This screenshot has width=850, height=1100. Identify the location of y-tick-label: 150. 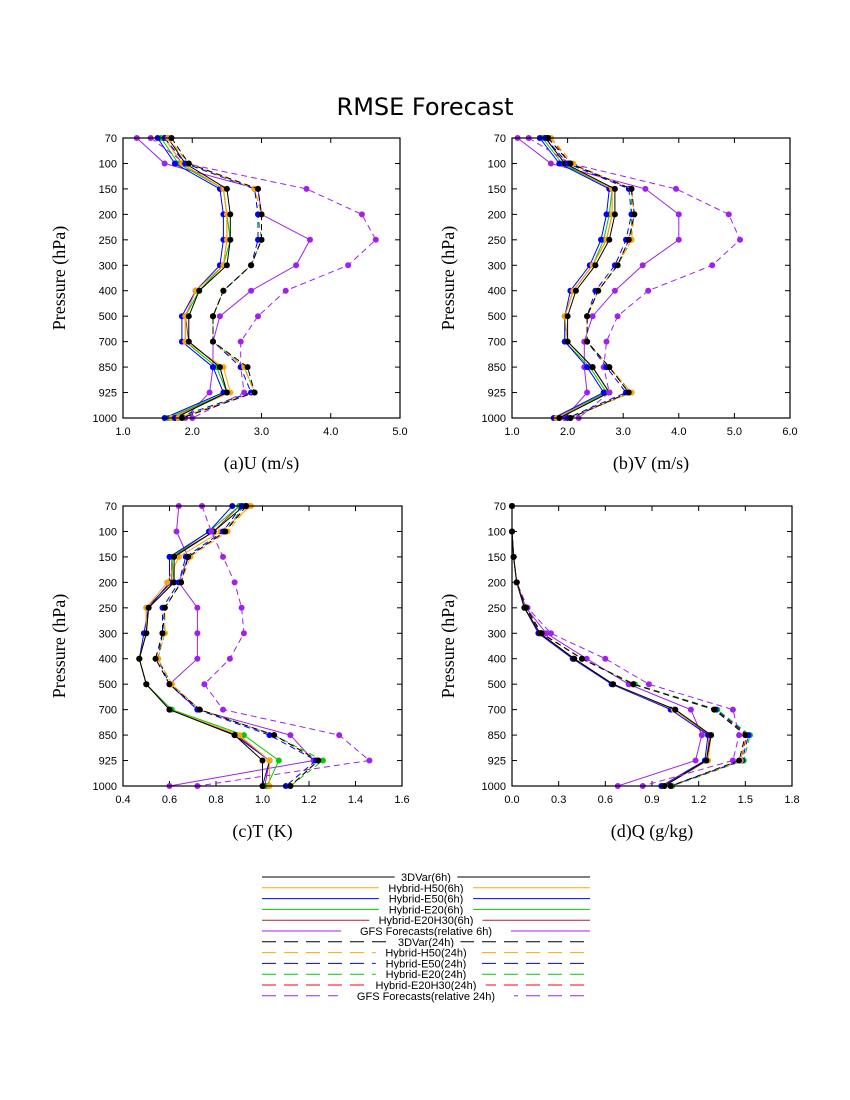
(108, 190).